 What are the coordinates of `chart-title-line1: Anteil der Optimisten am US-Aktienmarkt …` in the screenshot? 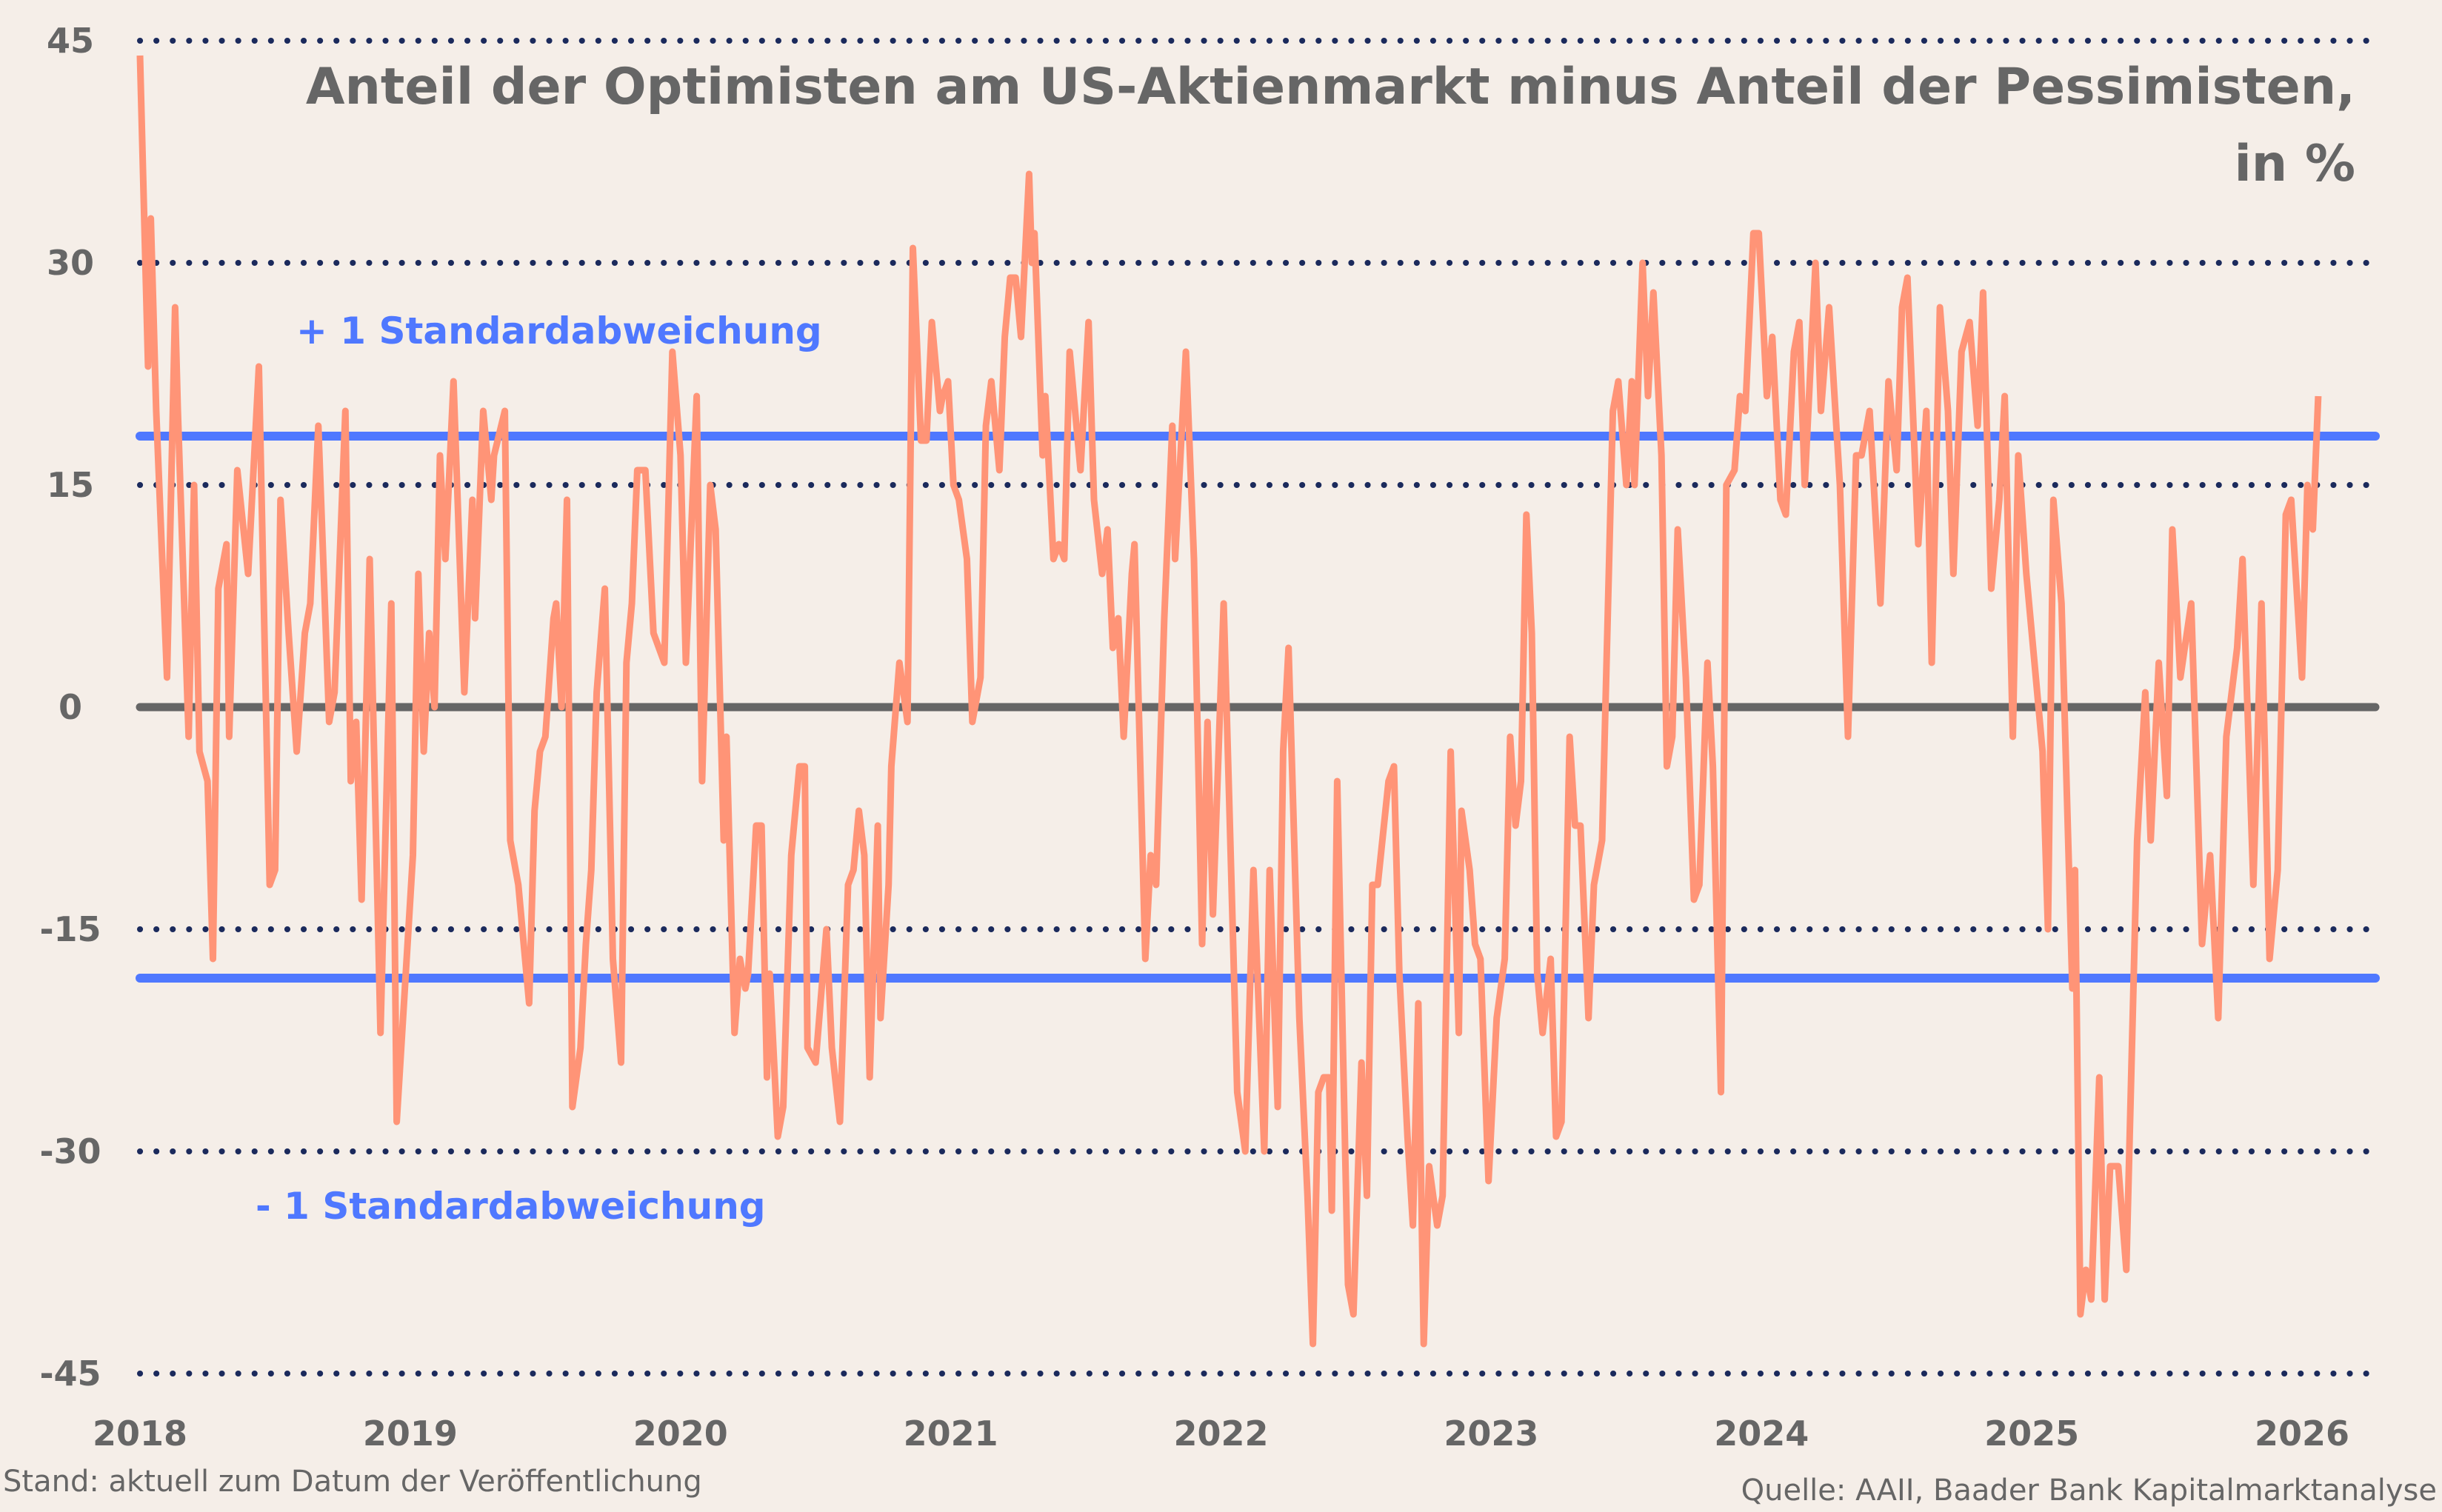 It's located at (1330, 87).